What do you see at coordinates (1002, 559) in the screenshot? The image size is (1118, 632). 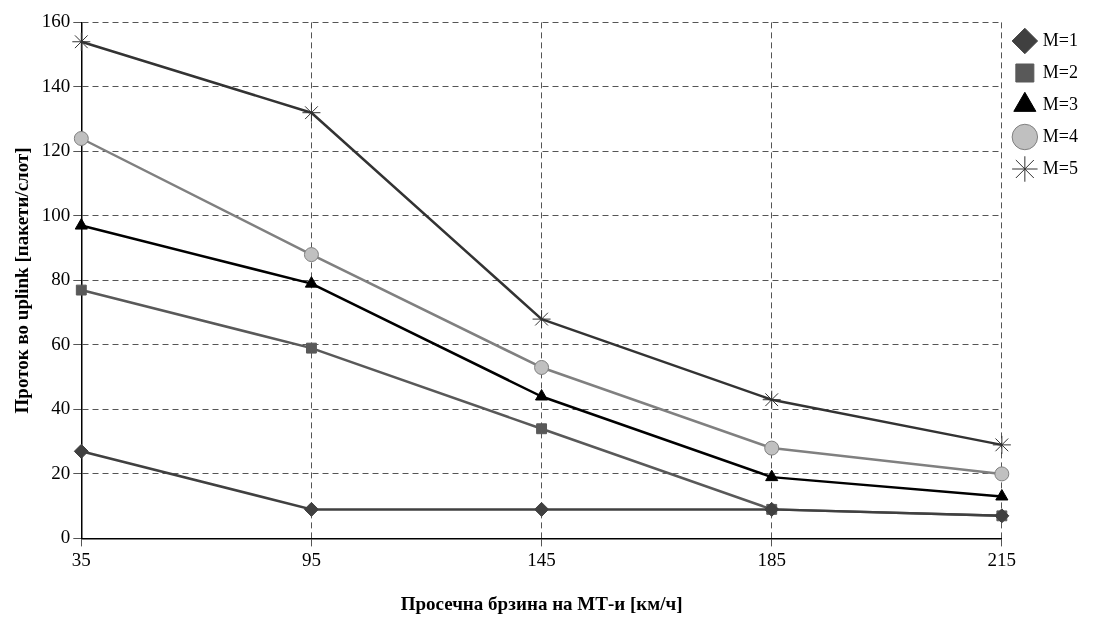 I see `x-tick-label: 215` at bounding box center [1002, 559].